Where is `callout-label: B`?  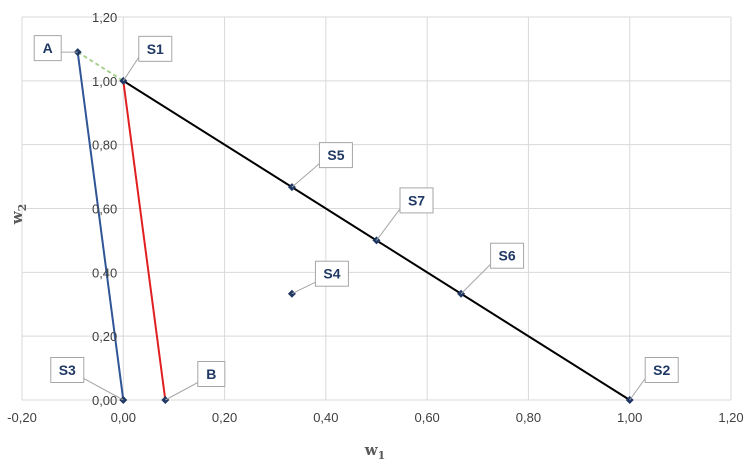 callout-label: B is located at coordinates (211, 374).